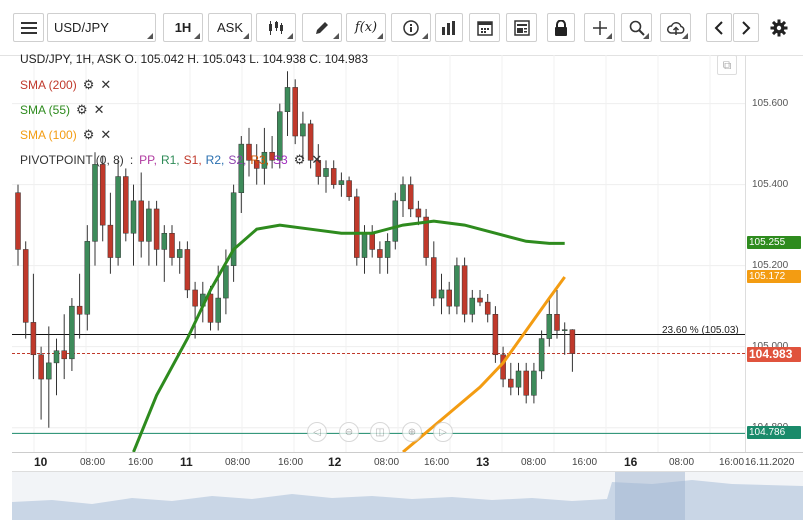 This screenshot has height=520, width=803. I want to click on calendar-button, so click(484, 27).